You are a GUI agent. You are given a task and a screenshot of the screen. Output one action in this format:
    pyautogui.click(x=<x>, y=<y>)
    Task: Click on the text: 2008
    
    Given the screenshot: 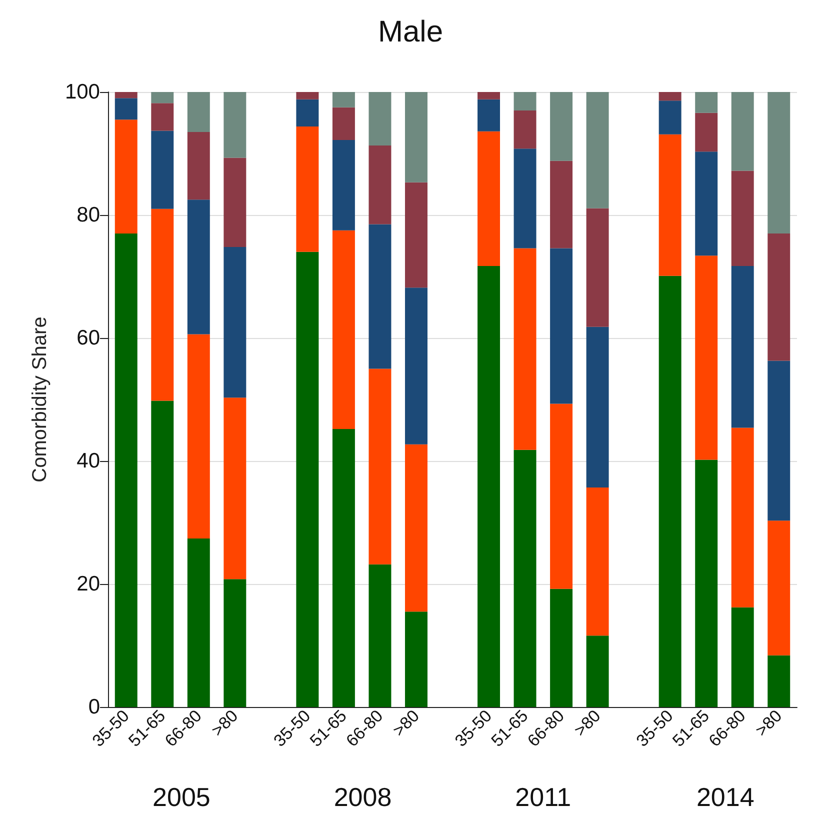 What is the action you would take?
    pyautogui.click(x=363, y=797)
    